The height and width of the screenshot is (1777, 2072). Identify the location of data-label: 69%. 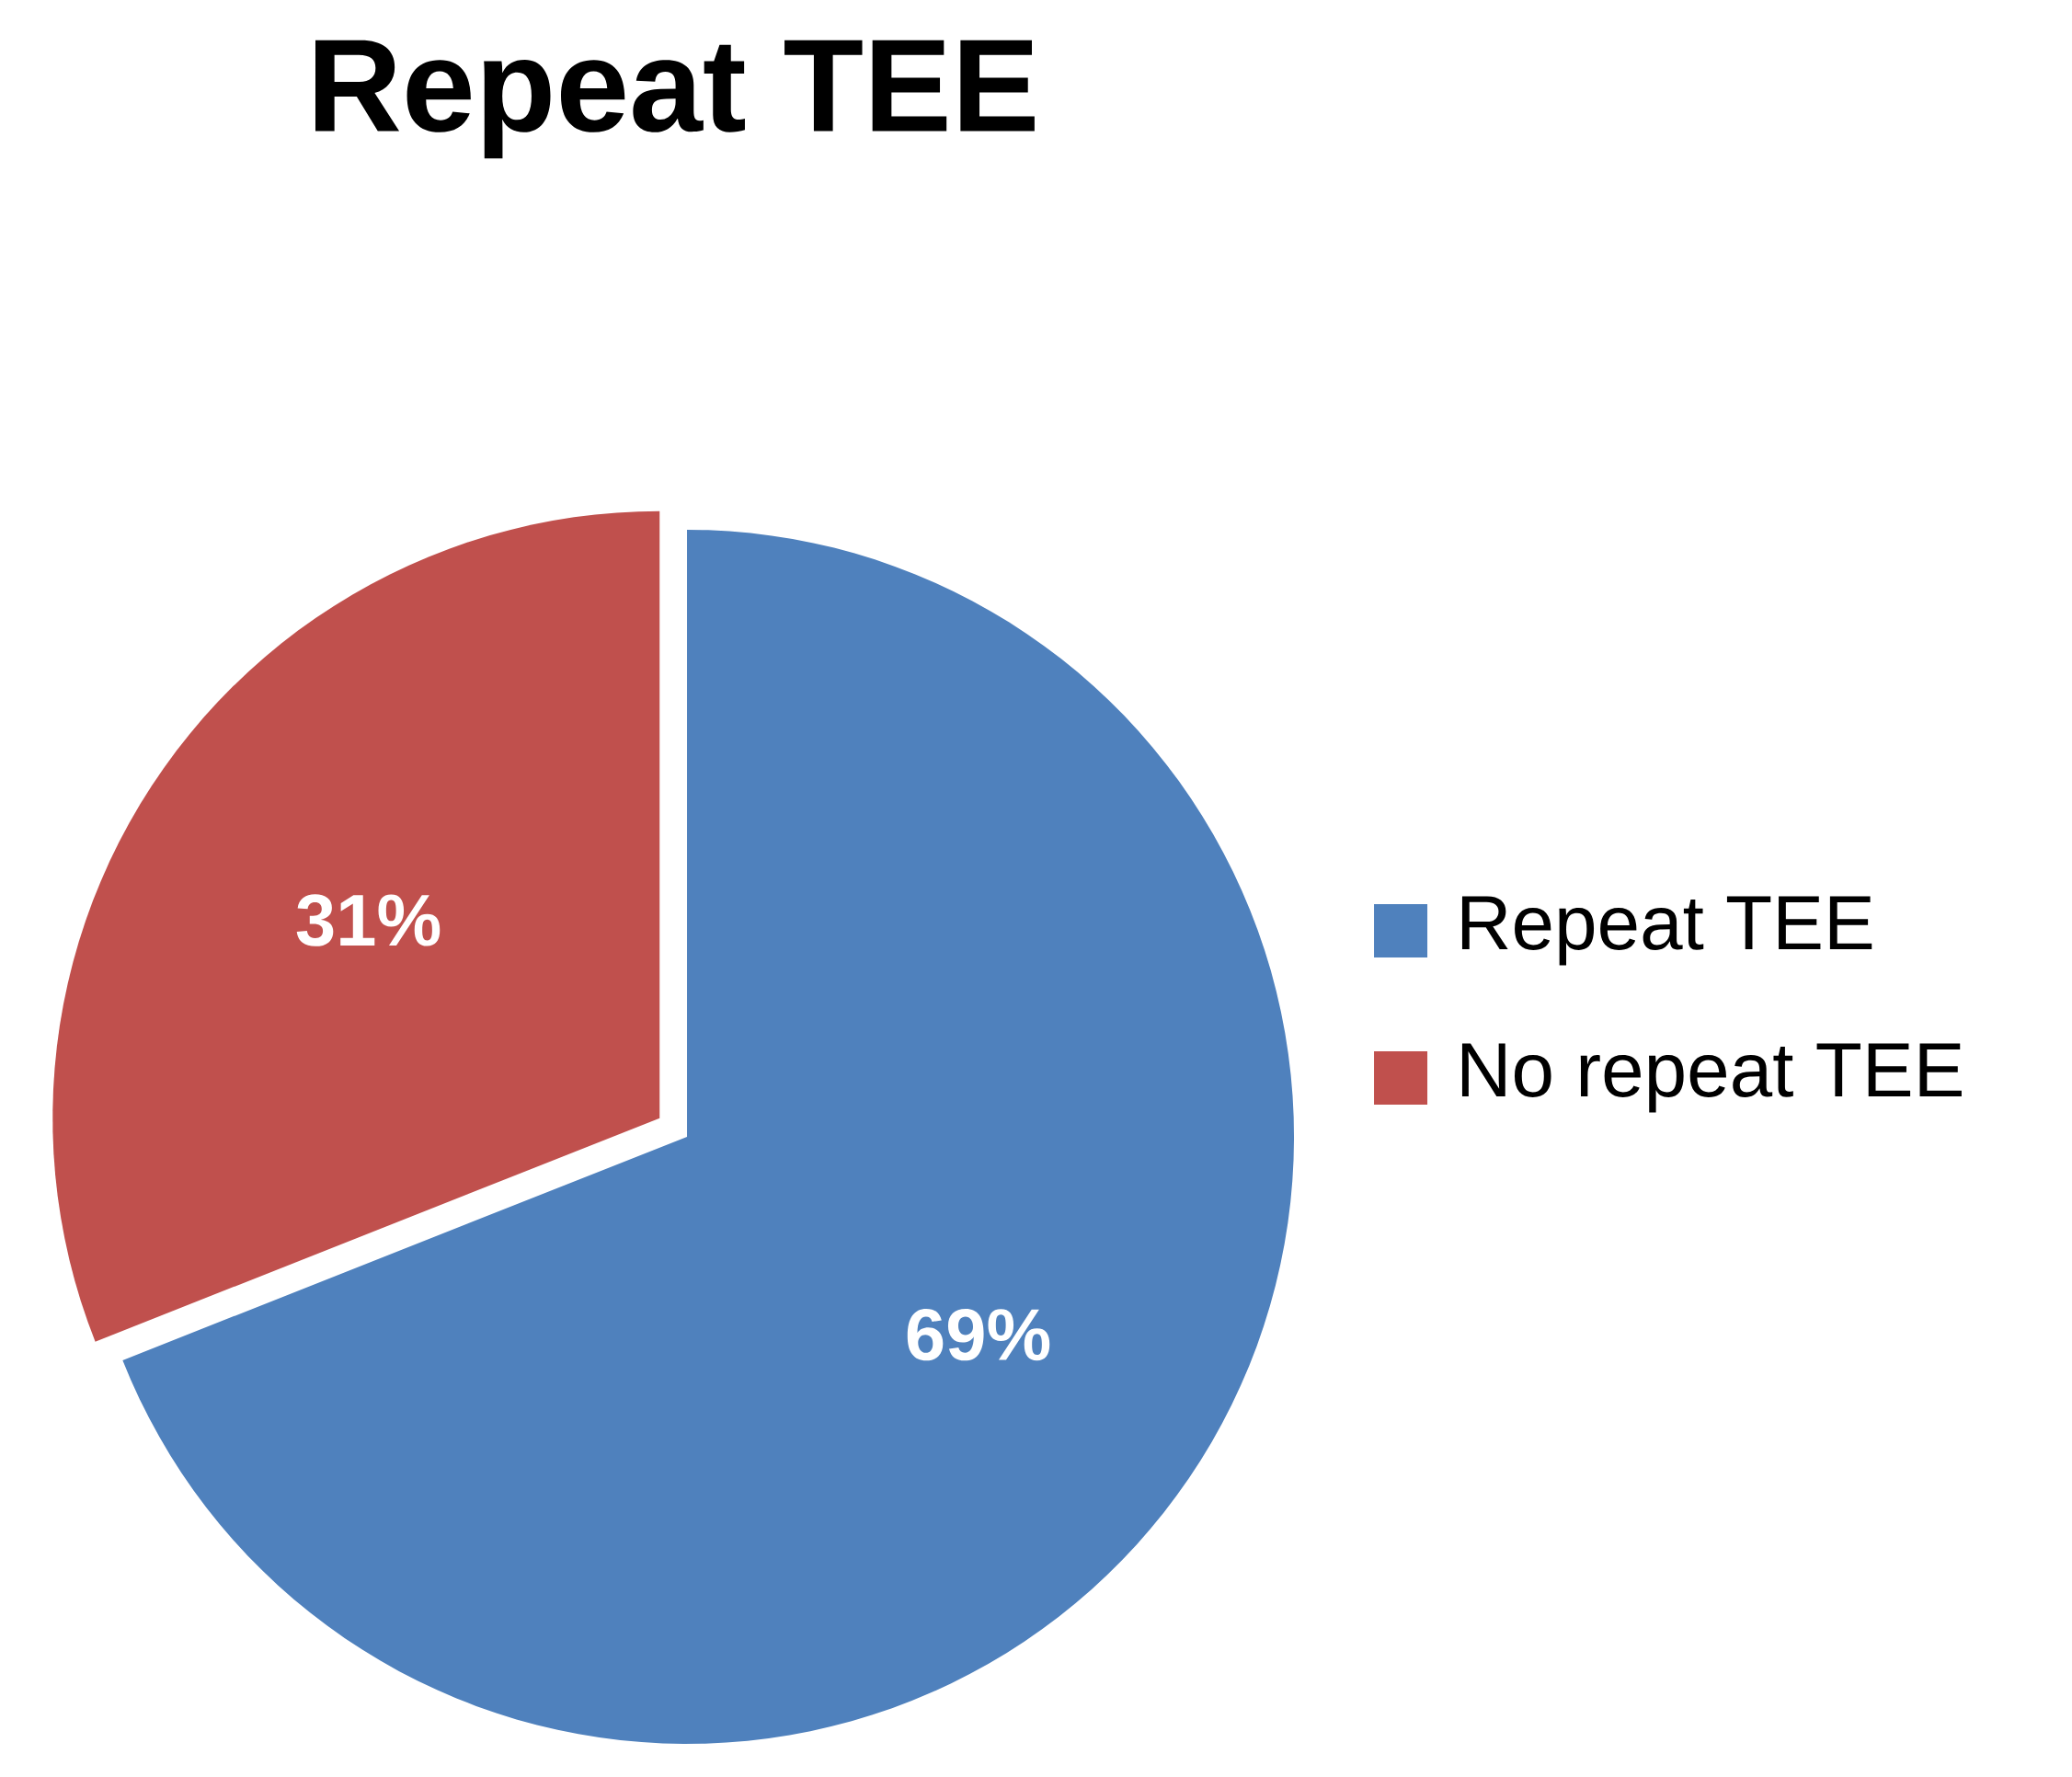
(978, 1334).